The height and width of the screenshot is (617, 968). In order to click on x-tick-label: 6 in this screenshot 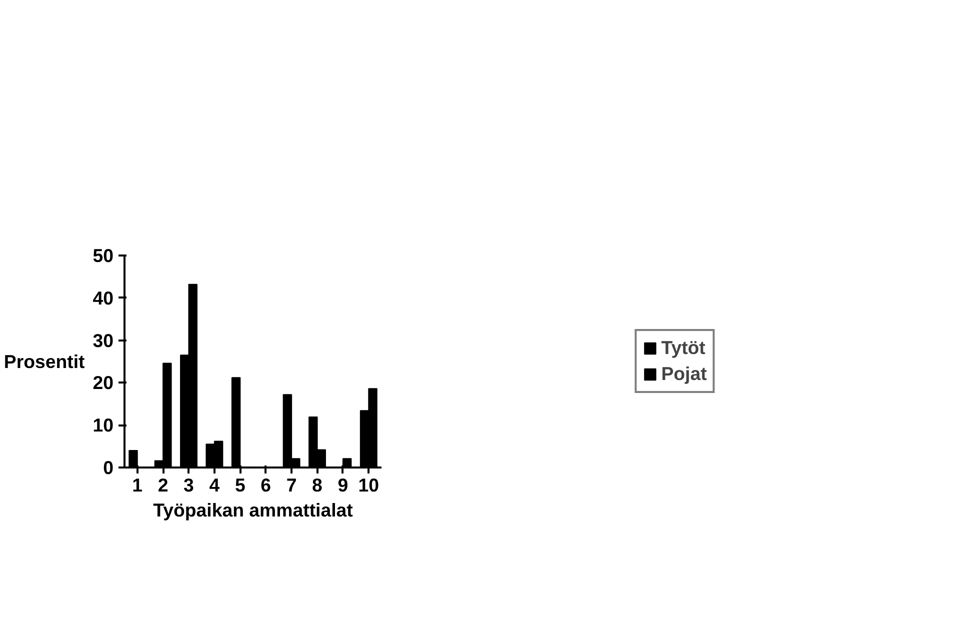, I will do `click(266, 485)`.